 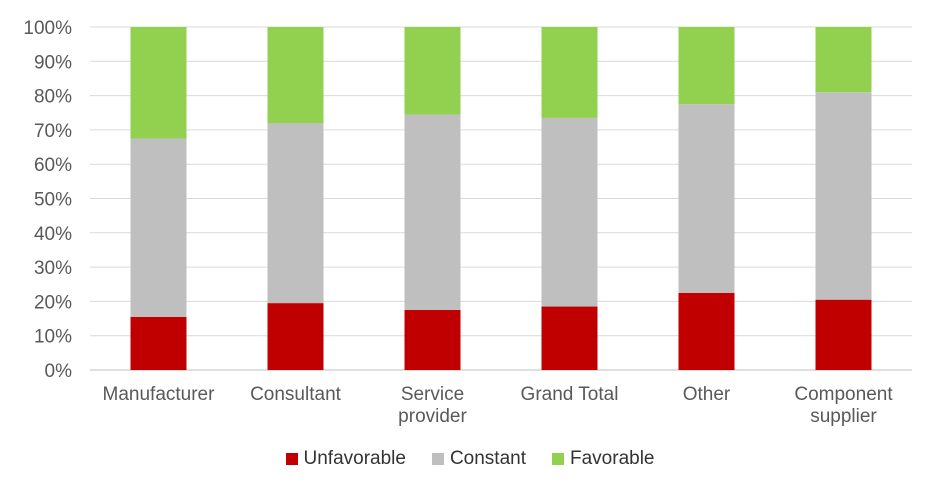 I want to click on legend-swatch-favorable, so click(x=558, y=459).